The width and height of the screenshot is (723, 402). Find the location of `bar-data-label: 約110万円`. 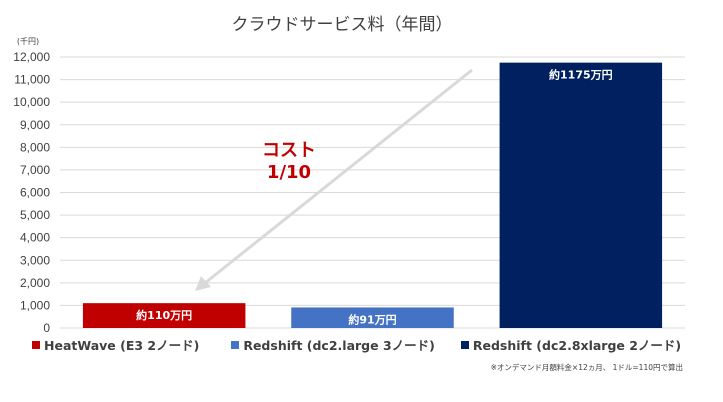

bar-data-label: 約110万円 is located at coordinates (164, 315).